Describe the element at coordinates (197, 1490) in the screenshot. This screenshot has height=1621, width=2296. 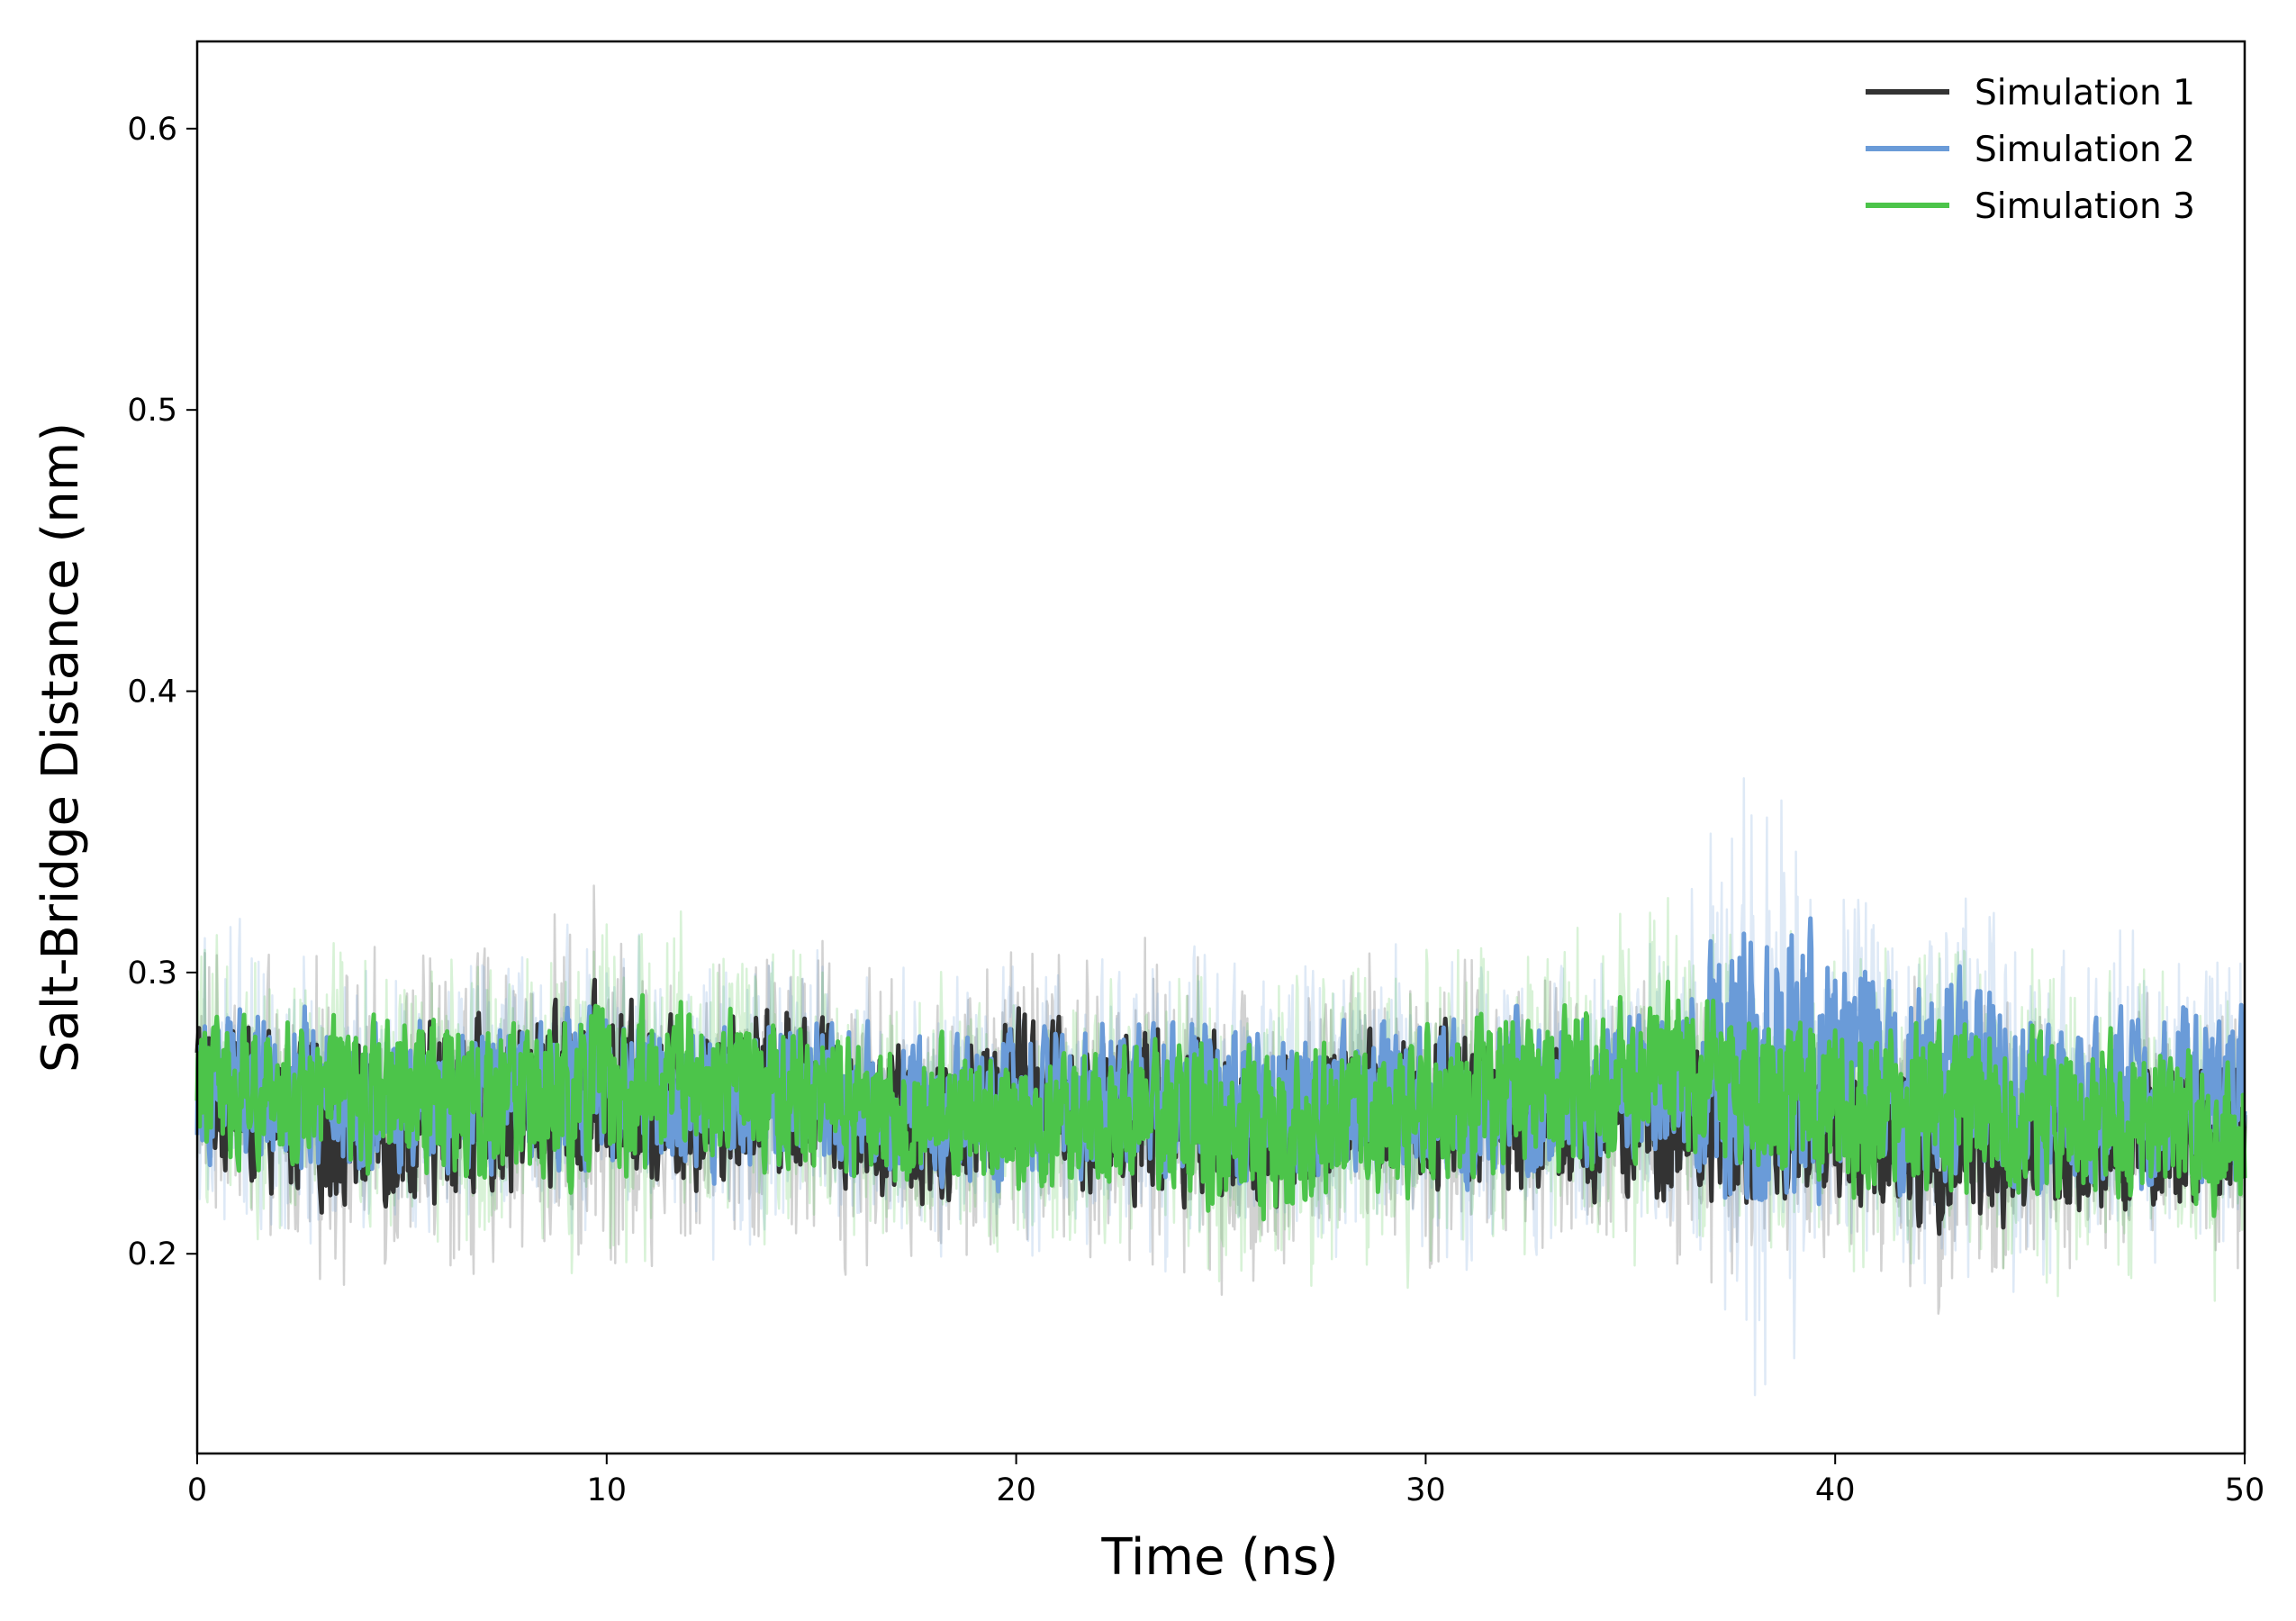
I see `x-tick-label: 0` at that location.